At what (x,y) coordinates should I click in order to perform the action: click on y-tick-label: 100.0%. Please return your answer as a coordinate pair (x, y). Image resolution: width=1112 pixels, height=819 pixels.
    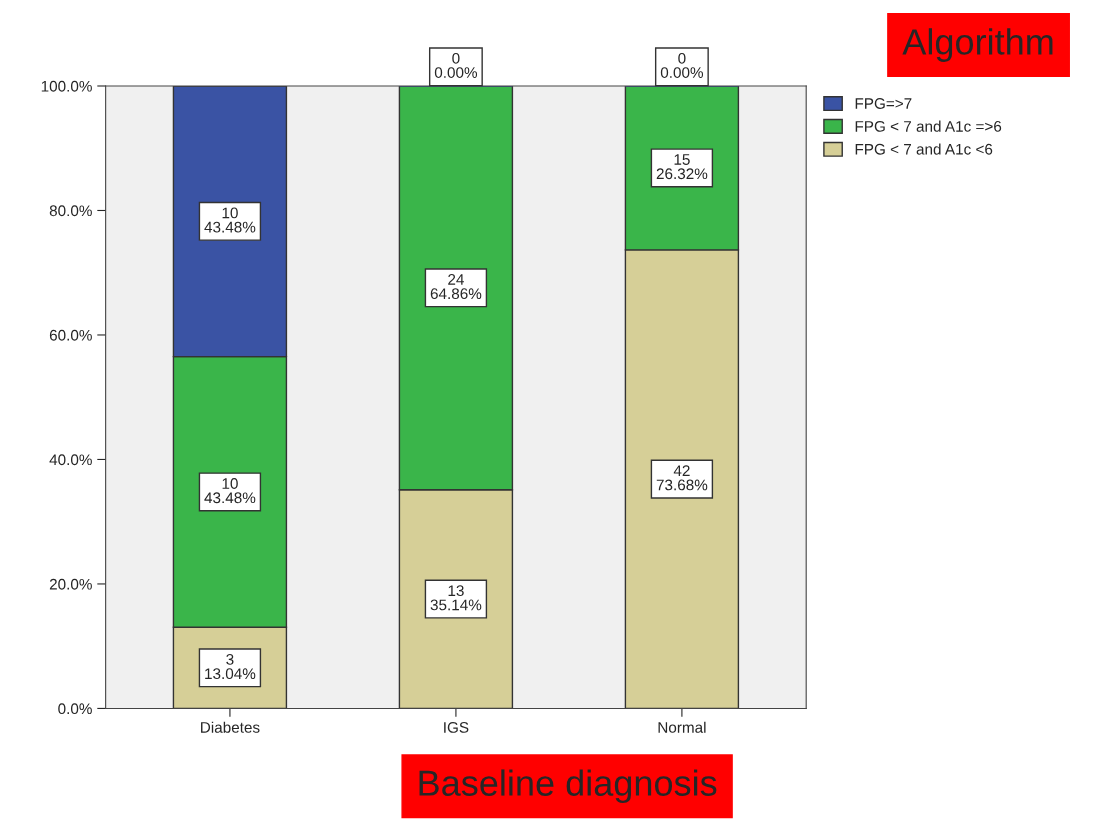
    Looking at the image, I should click on (66, 86).